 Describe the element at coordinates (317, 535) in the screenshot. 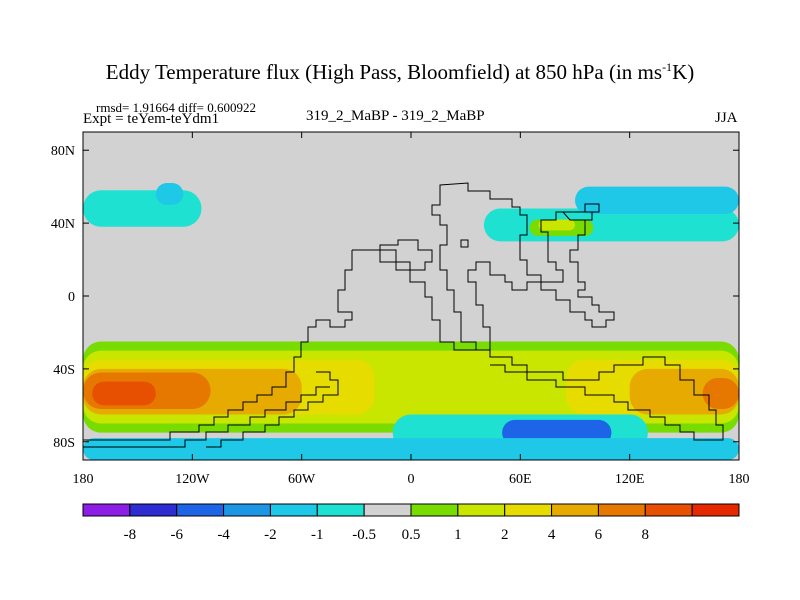

I see `colorbar-label-4: -1` at that location.